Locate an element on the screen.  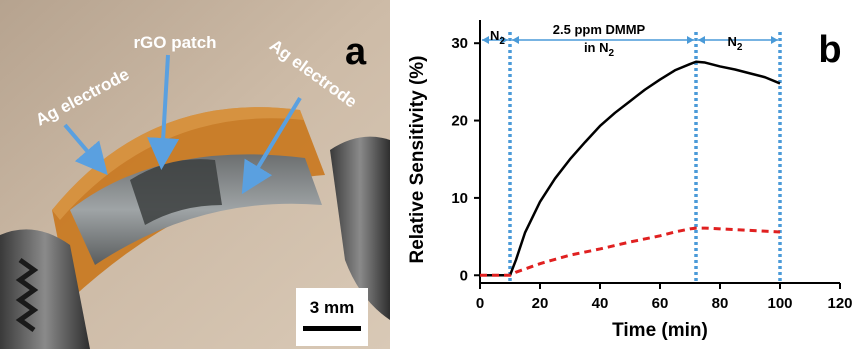
x-tick-label: 80 is located at coordinates (720, 303).